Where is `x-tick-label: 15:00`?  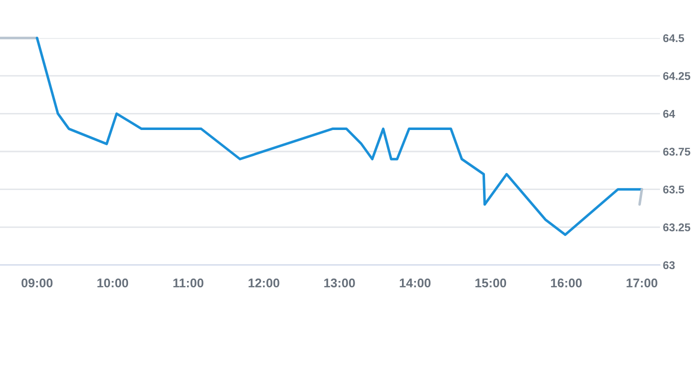
x-tick-label: 15:00 is located at coordinates (490, 283).